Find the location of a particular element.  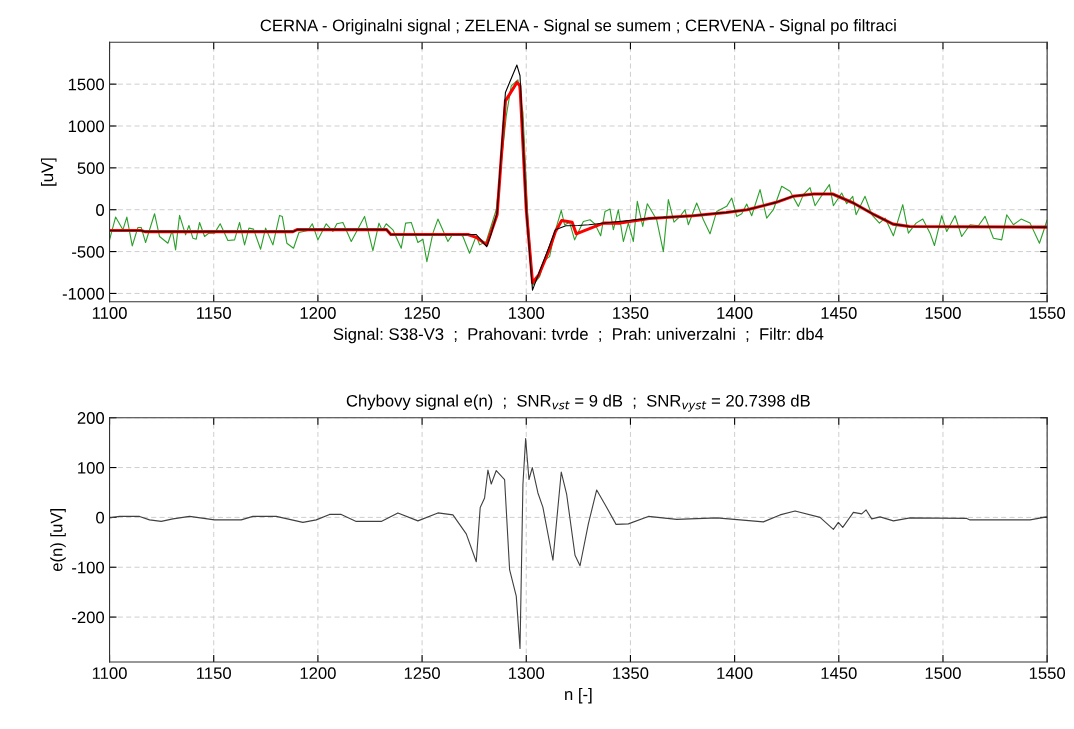

chart-title: CERNA - Originalni signal ; ZELENA - Signal se sumem ; CERVENA - Signal po filtraci is located at coordinates (578, 27).